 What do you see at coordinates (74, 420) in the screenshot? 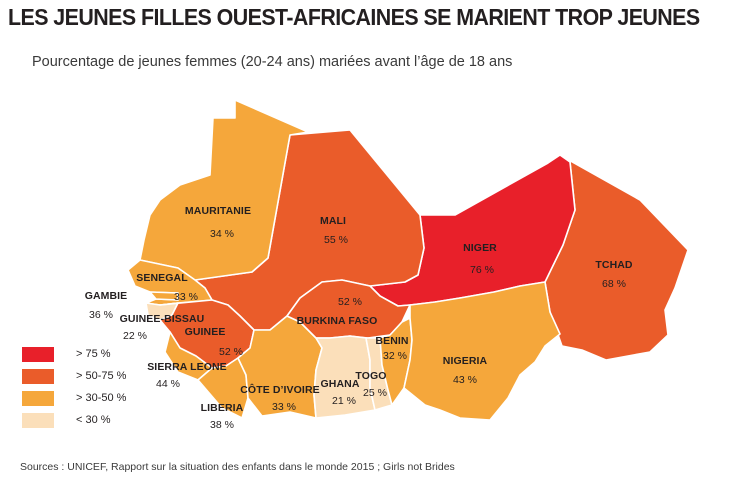
I see `legend-item-lt30: < 30 %` at bounding box center [74, 420].